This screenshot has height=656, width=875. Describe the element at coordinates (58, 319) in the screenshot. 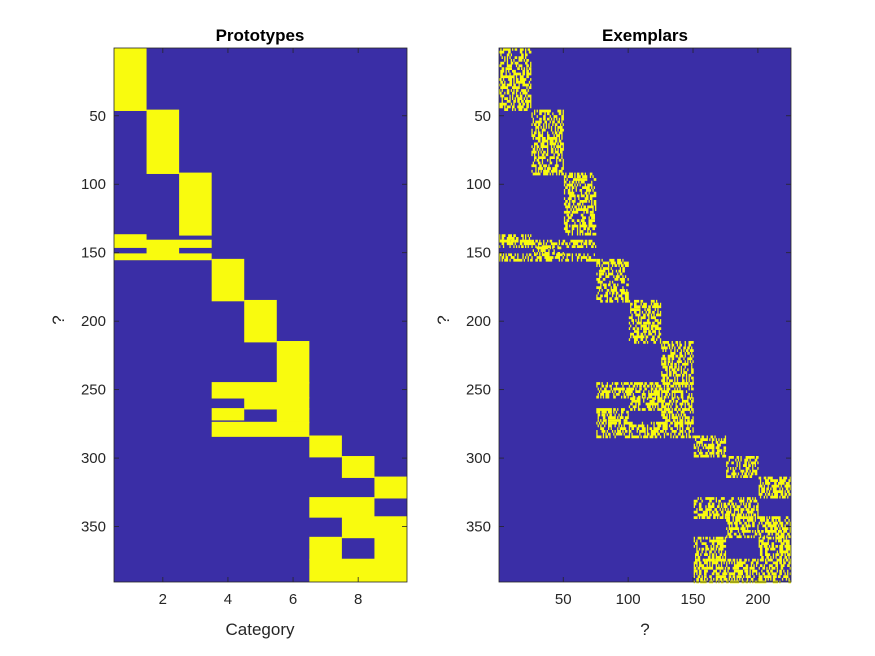

I see `prototypes-ylabel: ?` at that location.